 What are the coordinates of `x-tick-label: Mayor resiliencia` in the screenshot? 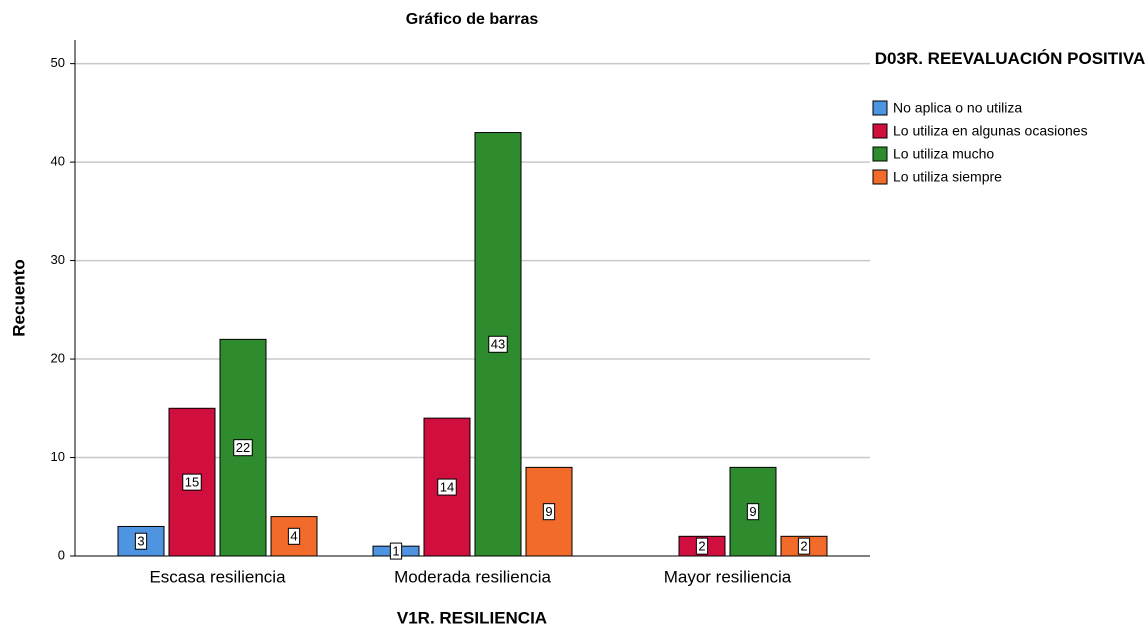 It's located at (728, 576).